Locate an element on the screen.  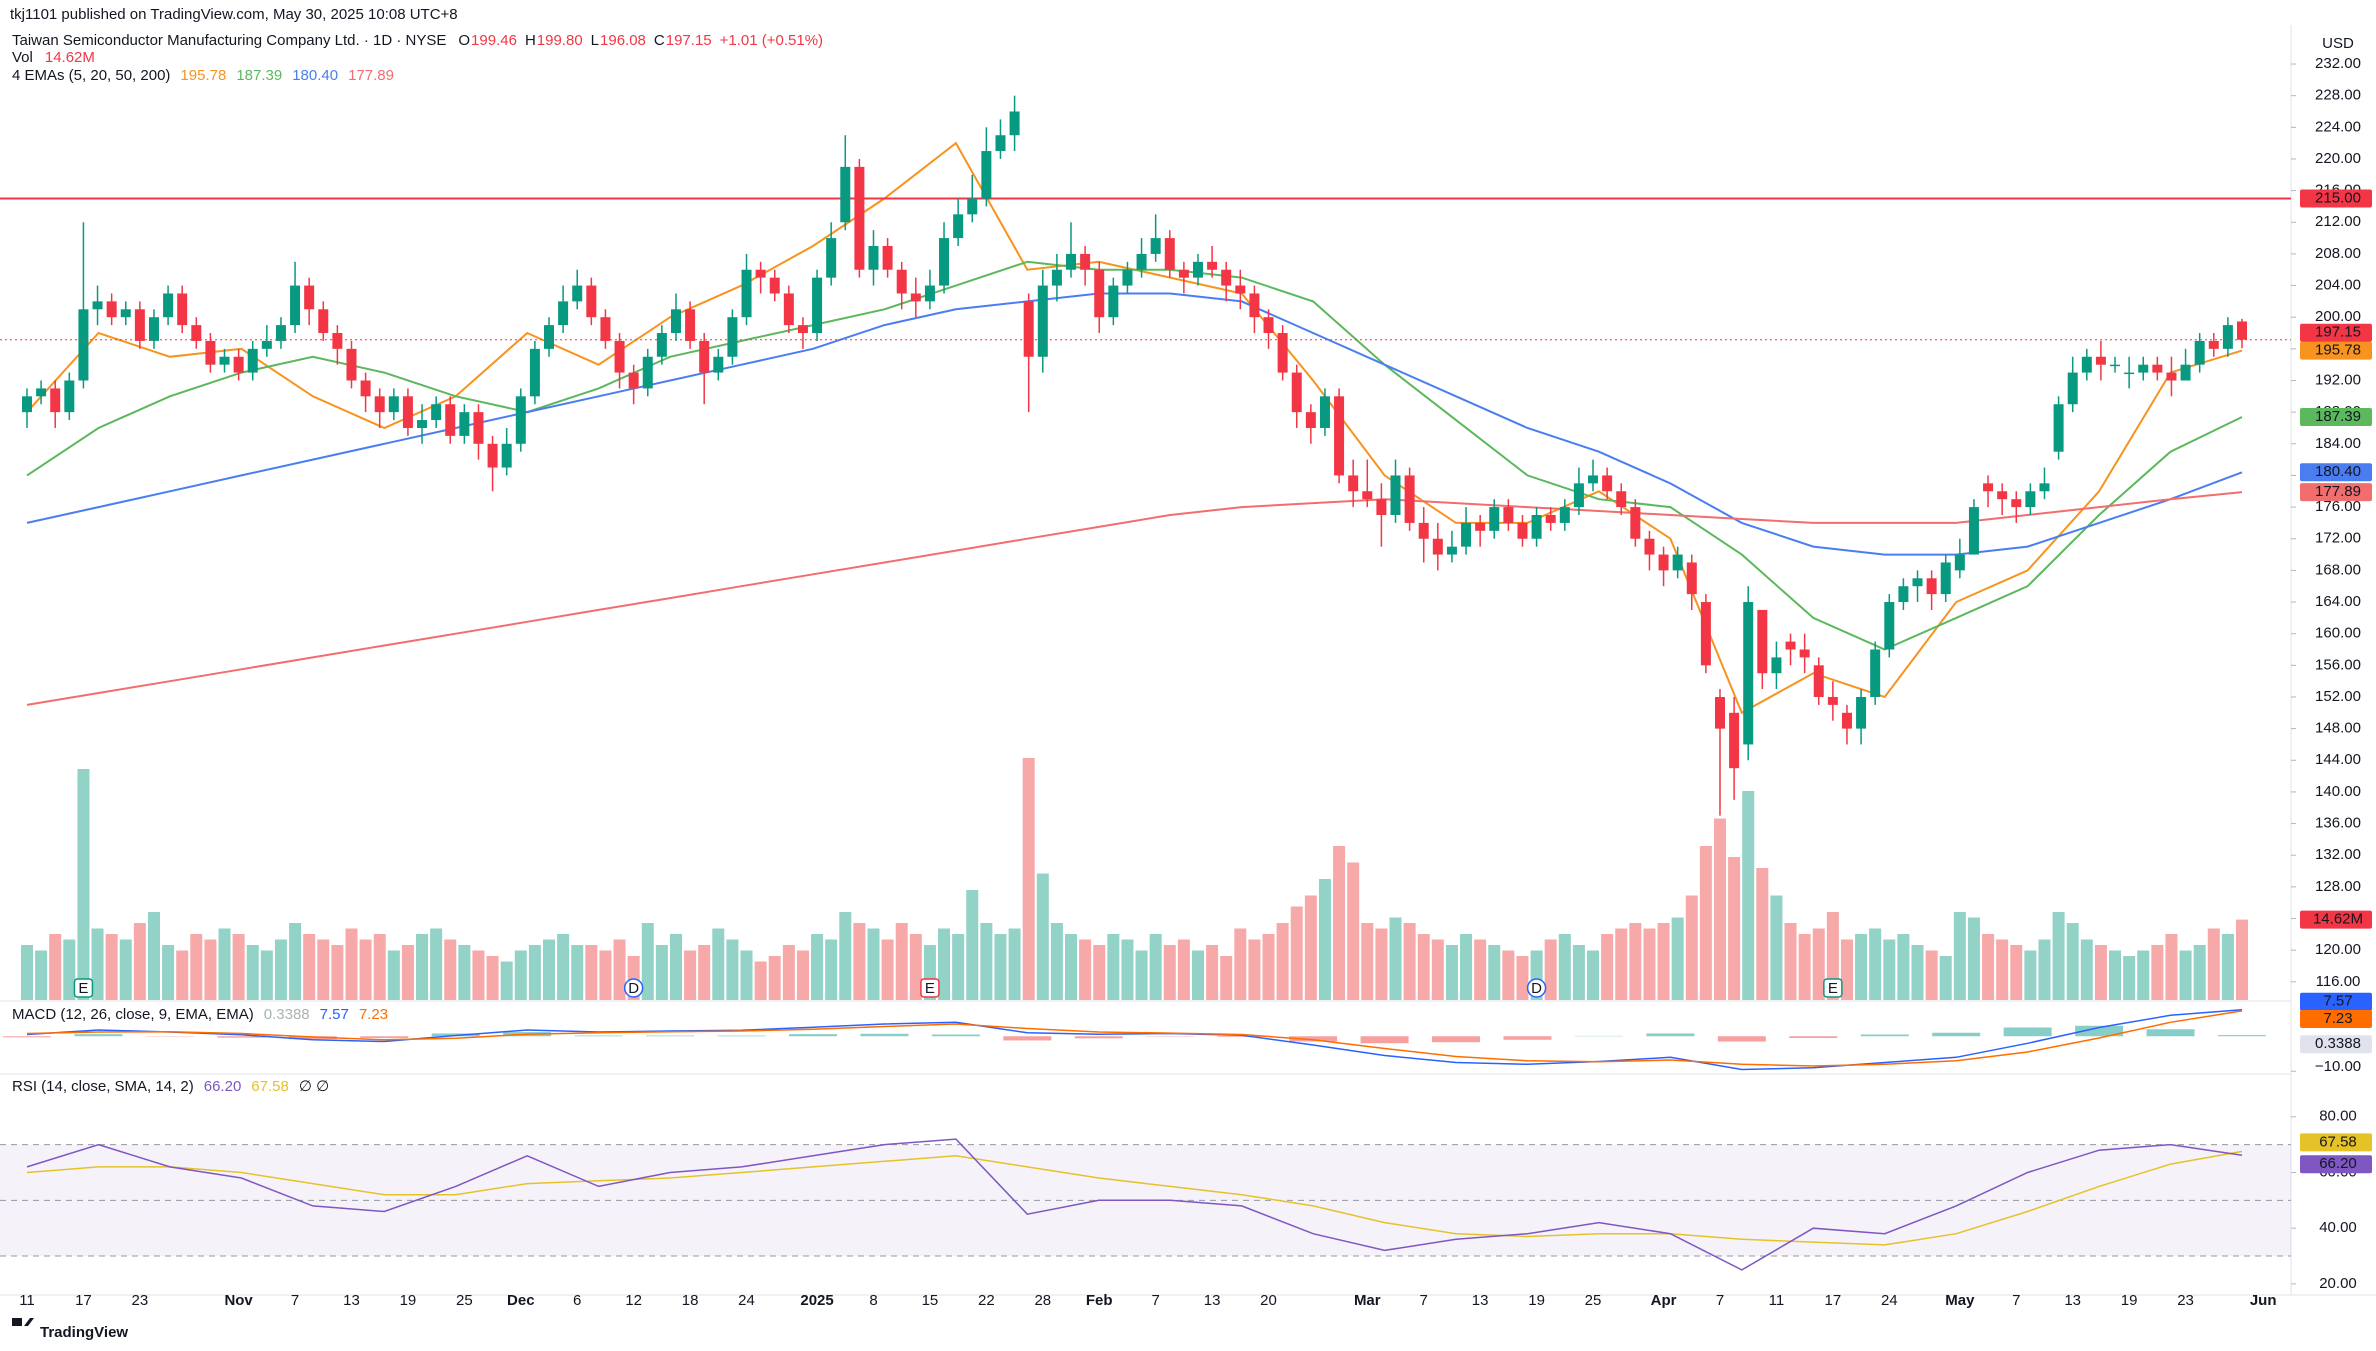
y-tick-label: 192.00 is located at coordinates (2338, 379).